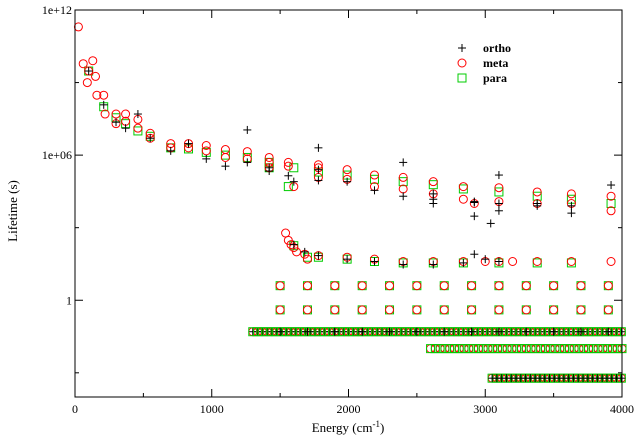  I want to click on x-tick-label: 1000, so click(212, 409).